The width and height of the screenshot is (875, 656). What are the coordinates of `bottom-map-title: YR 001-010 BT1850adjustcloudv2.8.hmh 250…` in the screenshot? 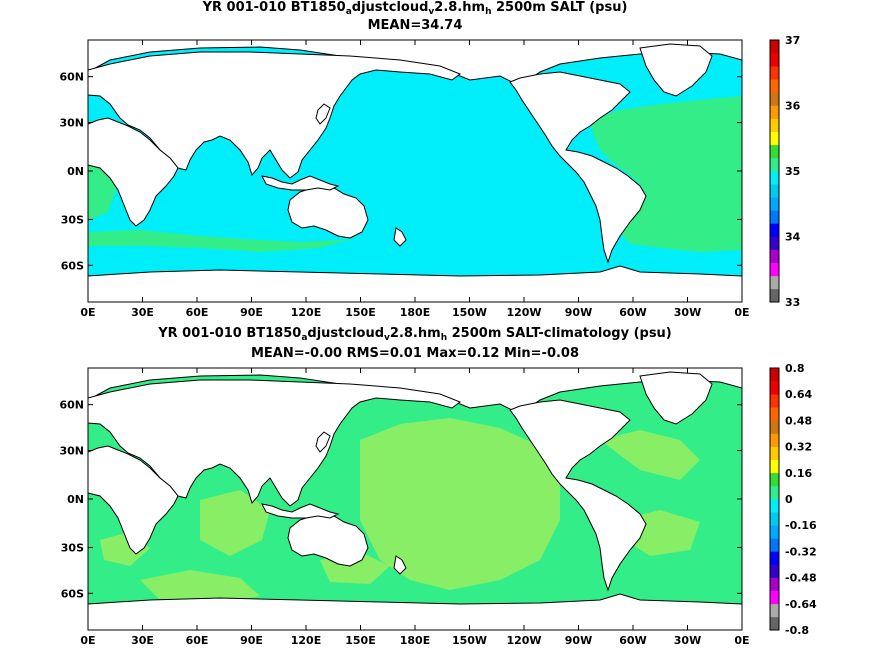 It's located at (415, 334).